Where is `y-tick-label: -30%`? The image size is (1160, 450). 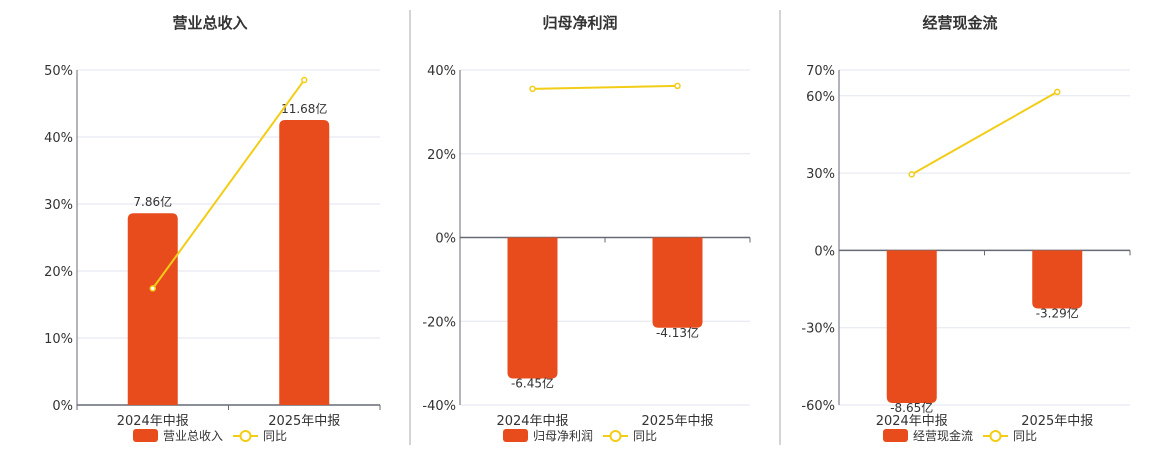
y-tick-label: -30% is located at coordinates (818, 329).